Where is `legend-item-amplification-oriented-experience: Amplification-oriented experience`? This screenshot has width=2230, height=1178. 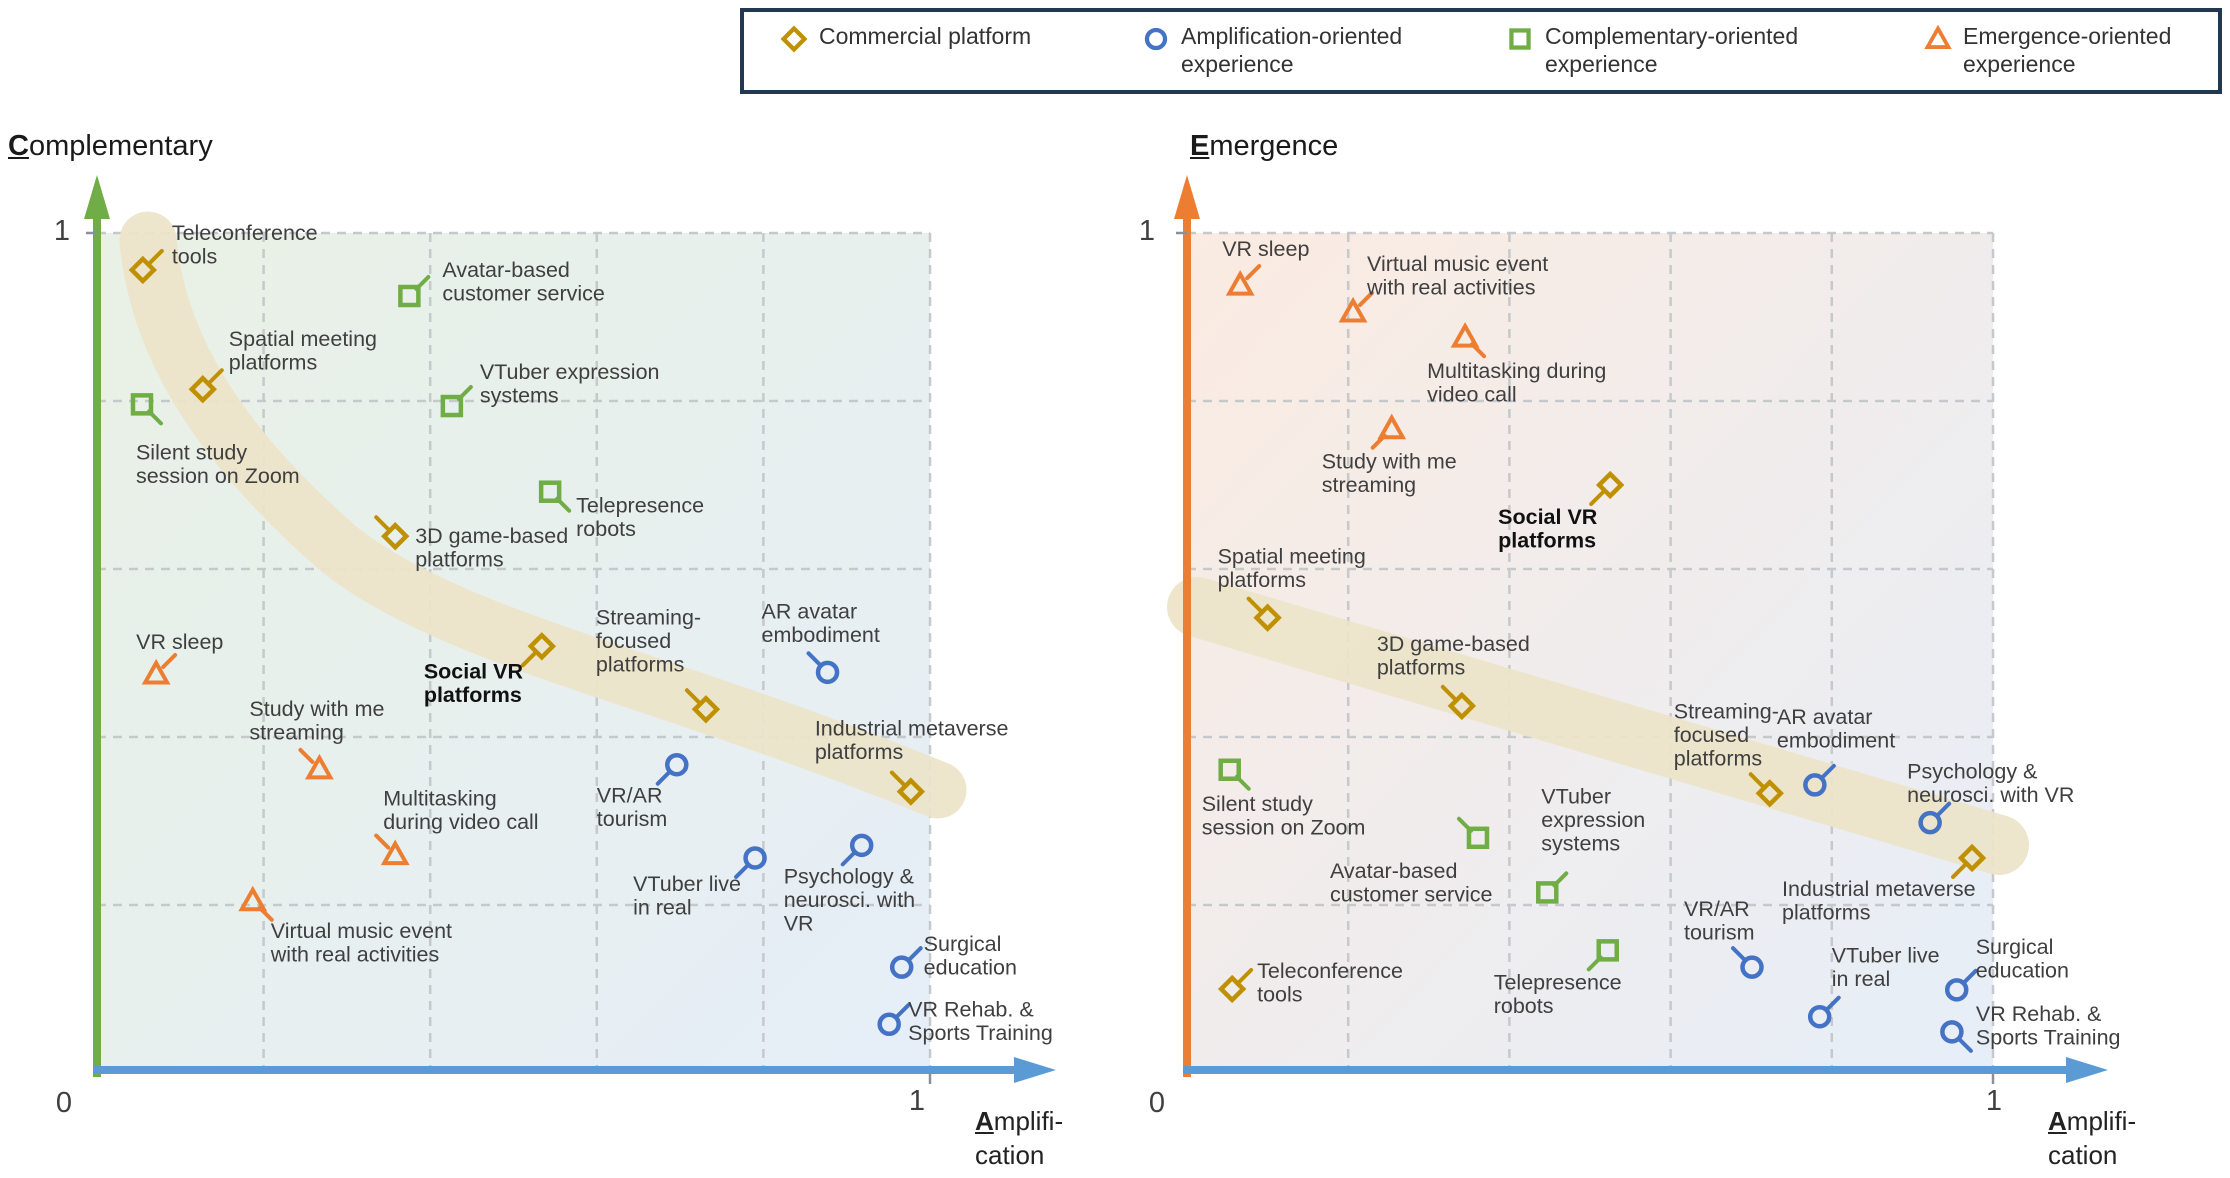 legend-item-amplification-oriented-experience: Amplification-oriented experience is located at coordinates (1272, 50).